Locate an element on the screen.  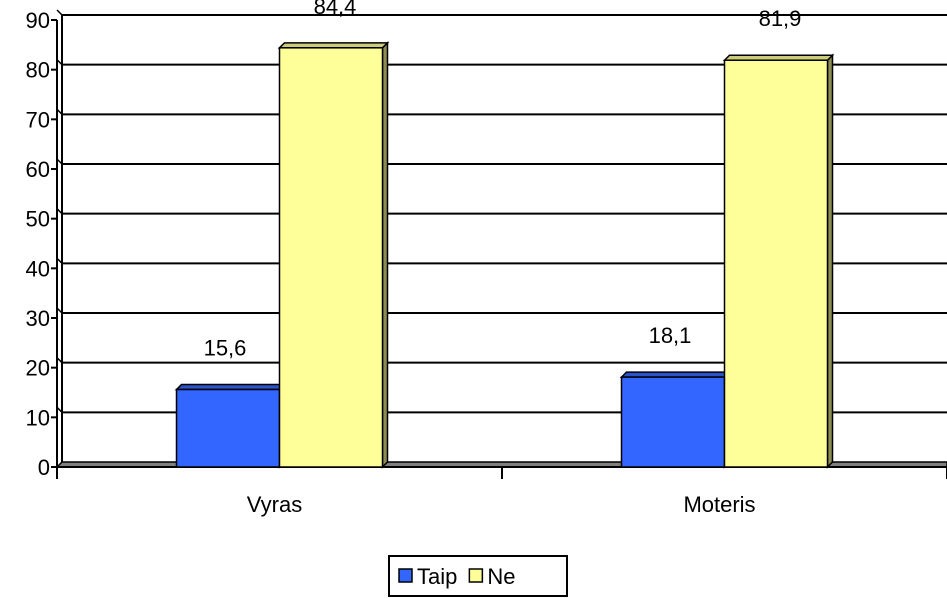
y-tick-label: 40 is located at coordinates (38, 268).